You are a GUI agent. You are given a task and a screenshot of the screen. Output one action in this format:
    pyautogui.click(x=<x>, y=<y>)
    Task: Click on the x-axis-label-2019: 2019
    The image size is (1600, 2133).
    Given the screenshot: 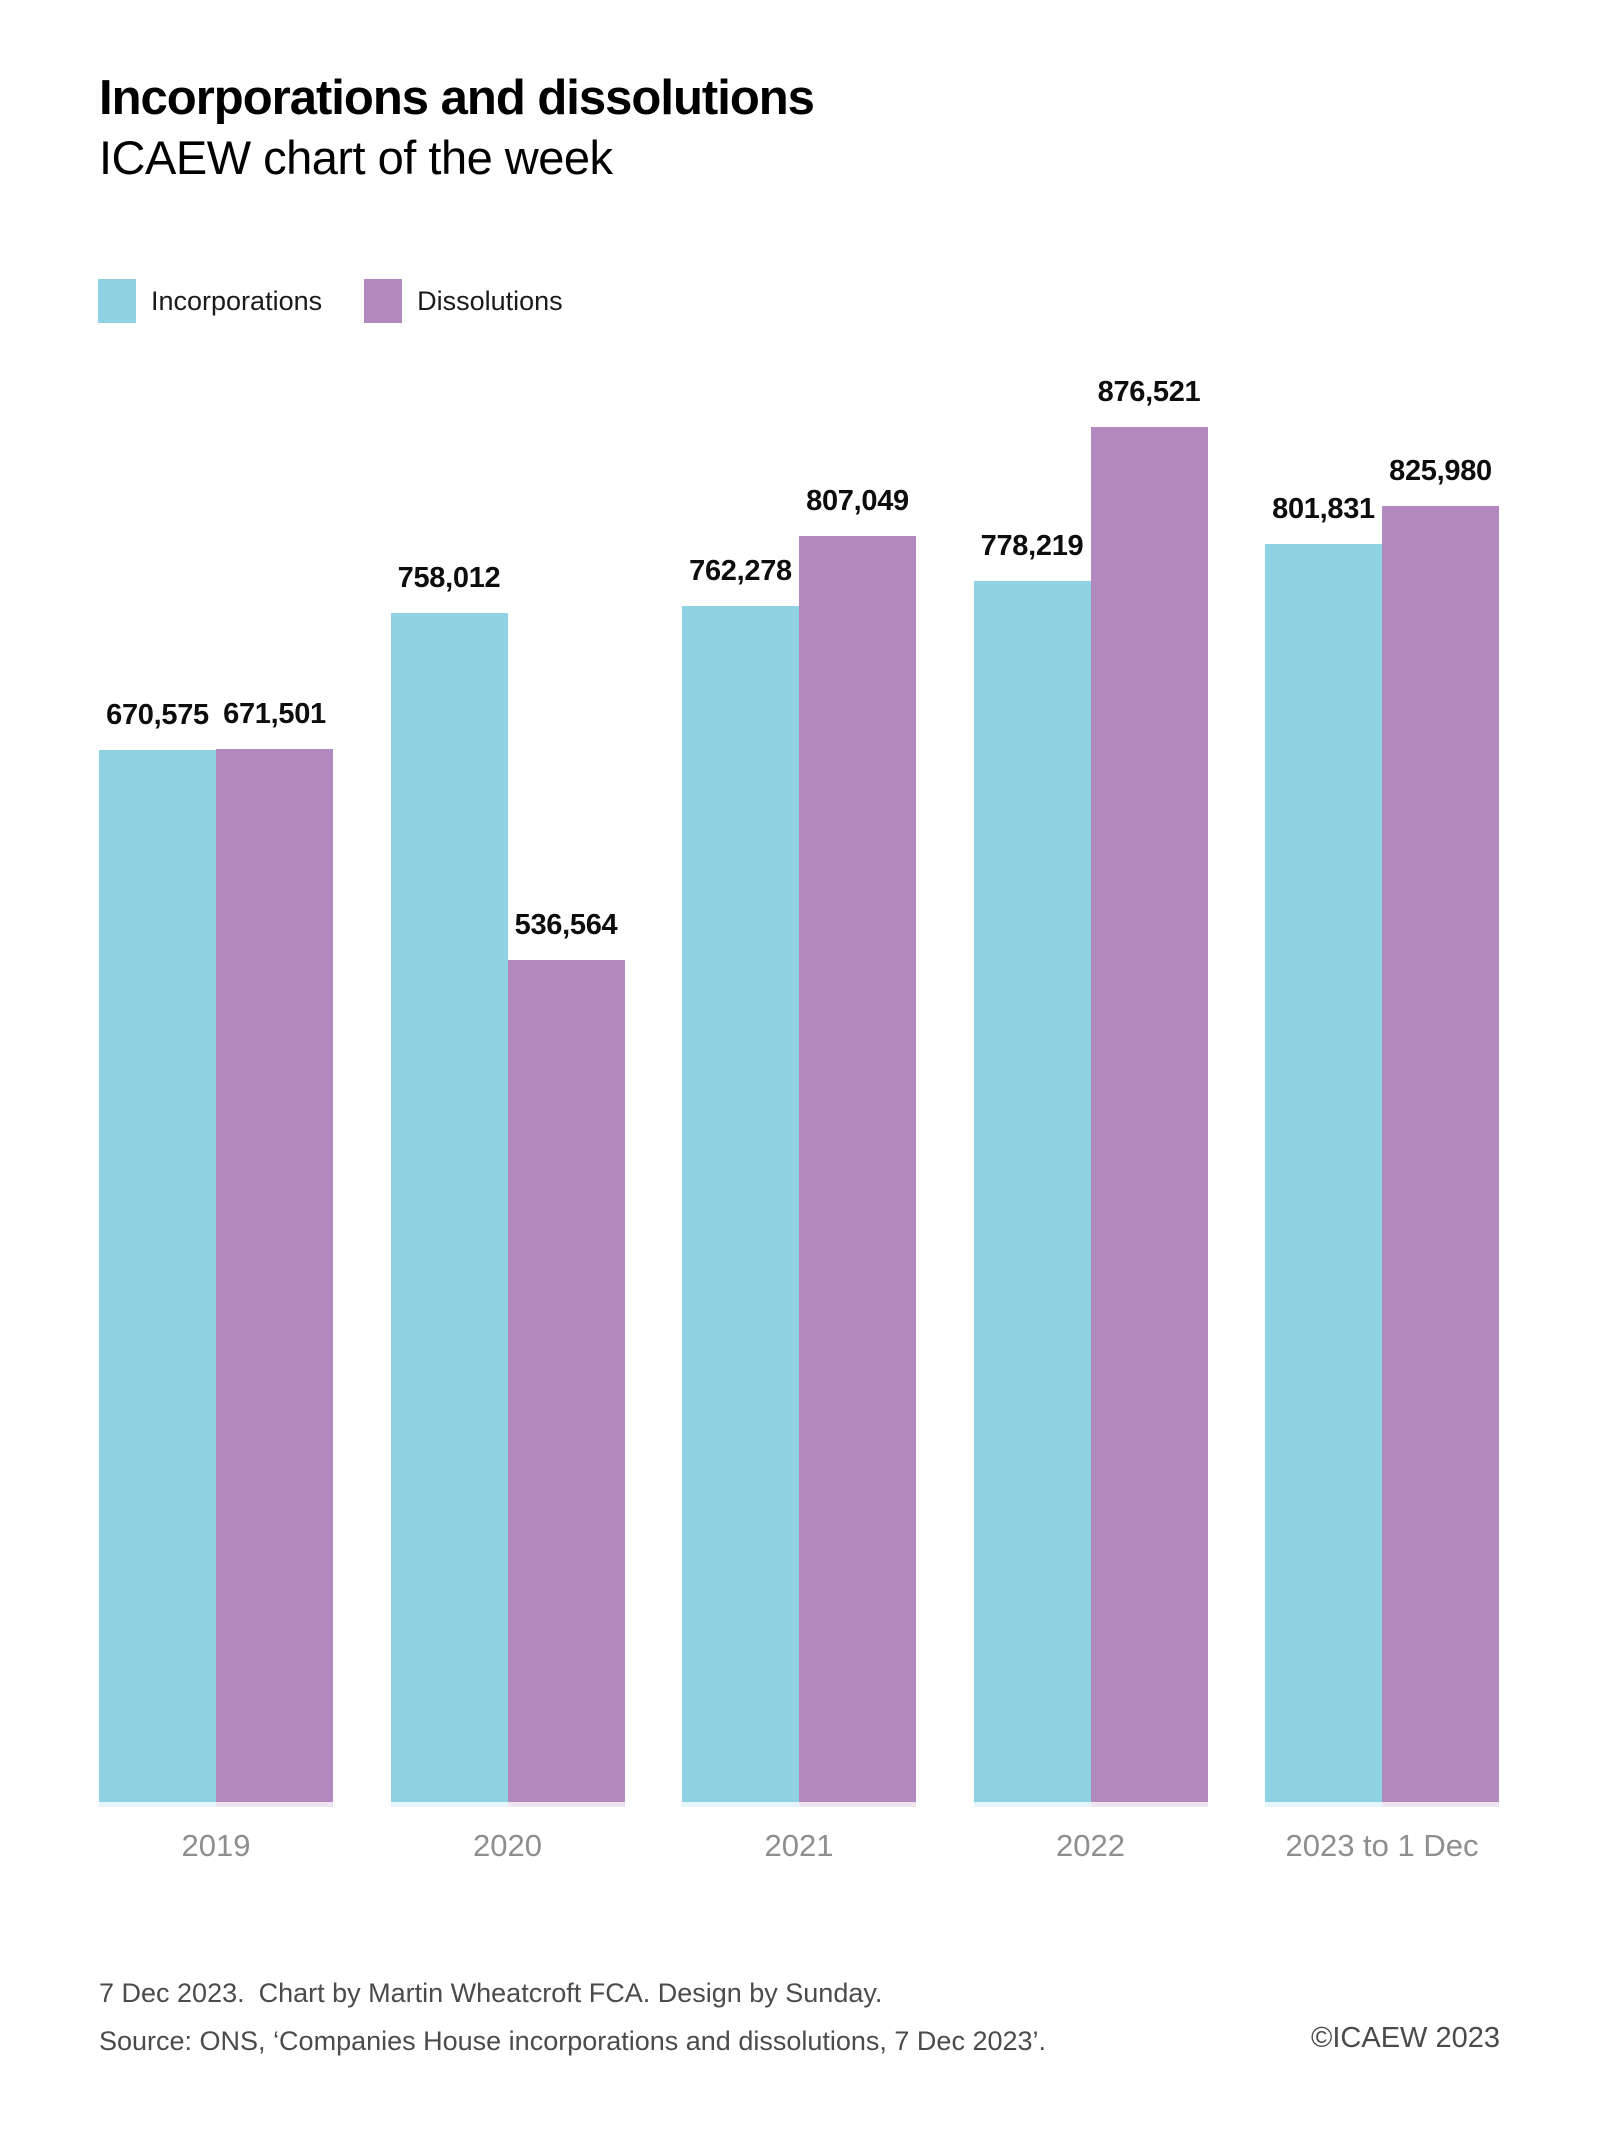 What is the action you would take?
    pyautogui.click(x=216, y=1845)
    